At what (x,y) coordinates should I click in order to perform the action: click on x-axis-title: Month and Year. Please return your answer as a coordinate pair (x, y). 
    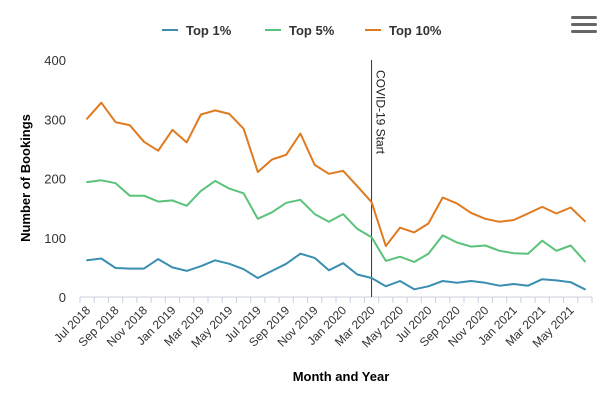
    Looking at the image, I should click on (341, 376).